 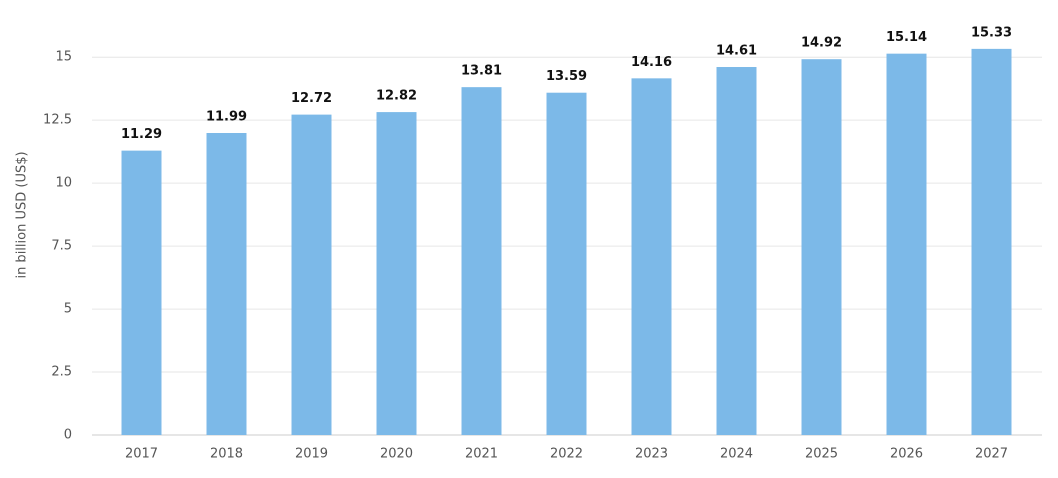 What do you see at coordinates (736, 454) in the screenshot?
I see `x-tick-label: 2024` at bounding box center [736, 454].